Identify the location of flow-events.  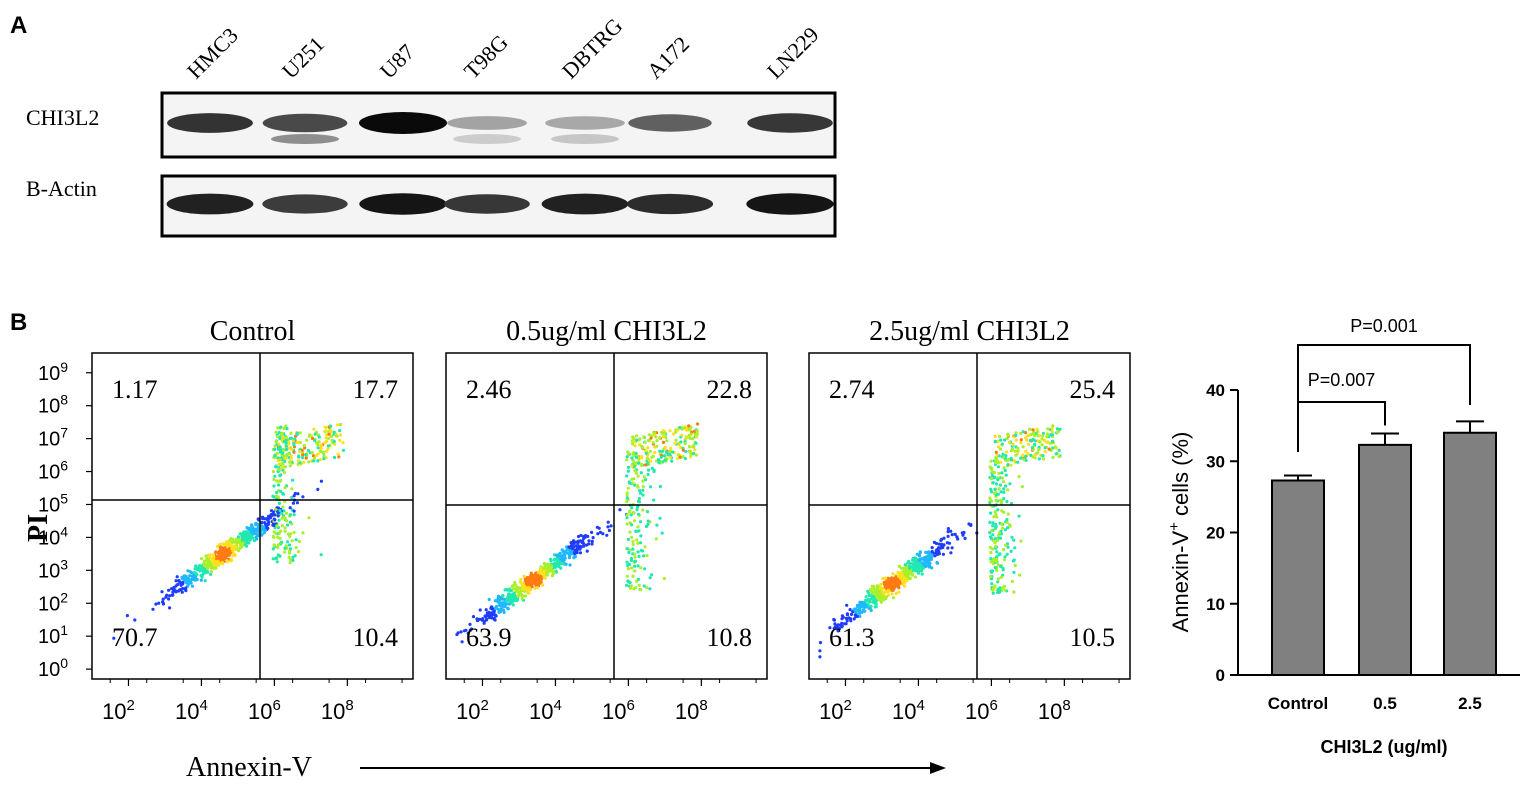
(940, 541).